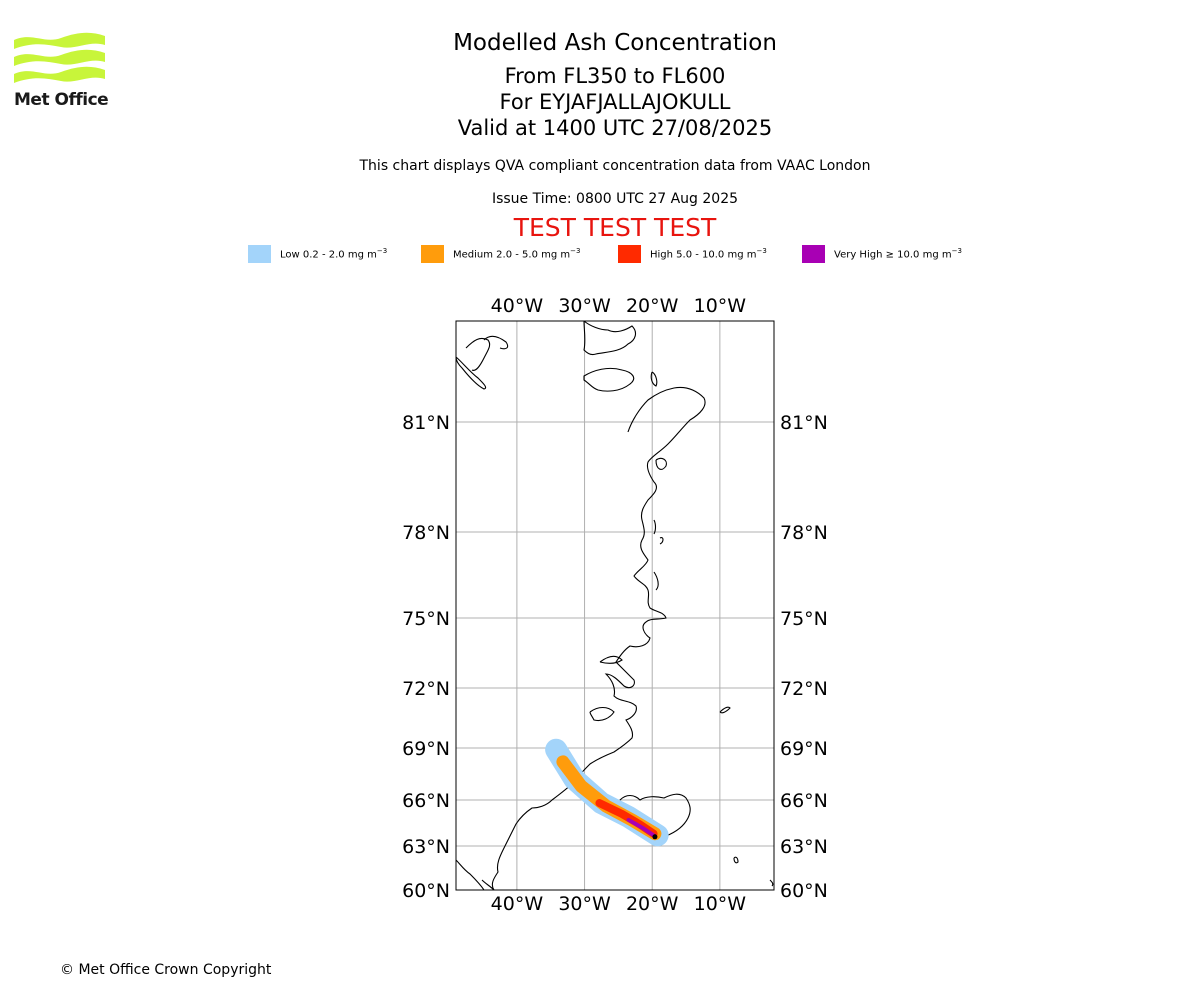 This screenshot has height=1000, width=1200. Describe the element at coordinates (804, 847) in the screenshot. I see `lat-tick-label-right: 63°N` at that location.